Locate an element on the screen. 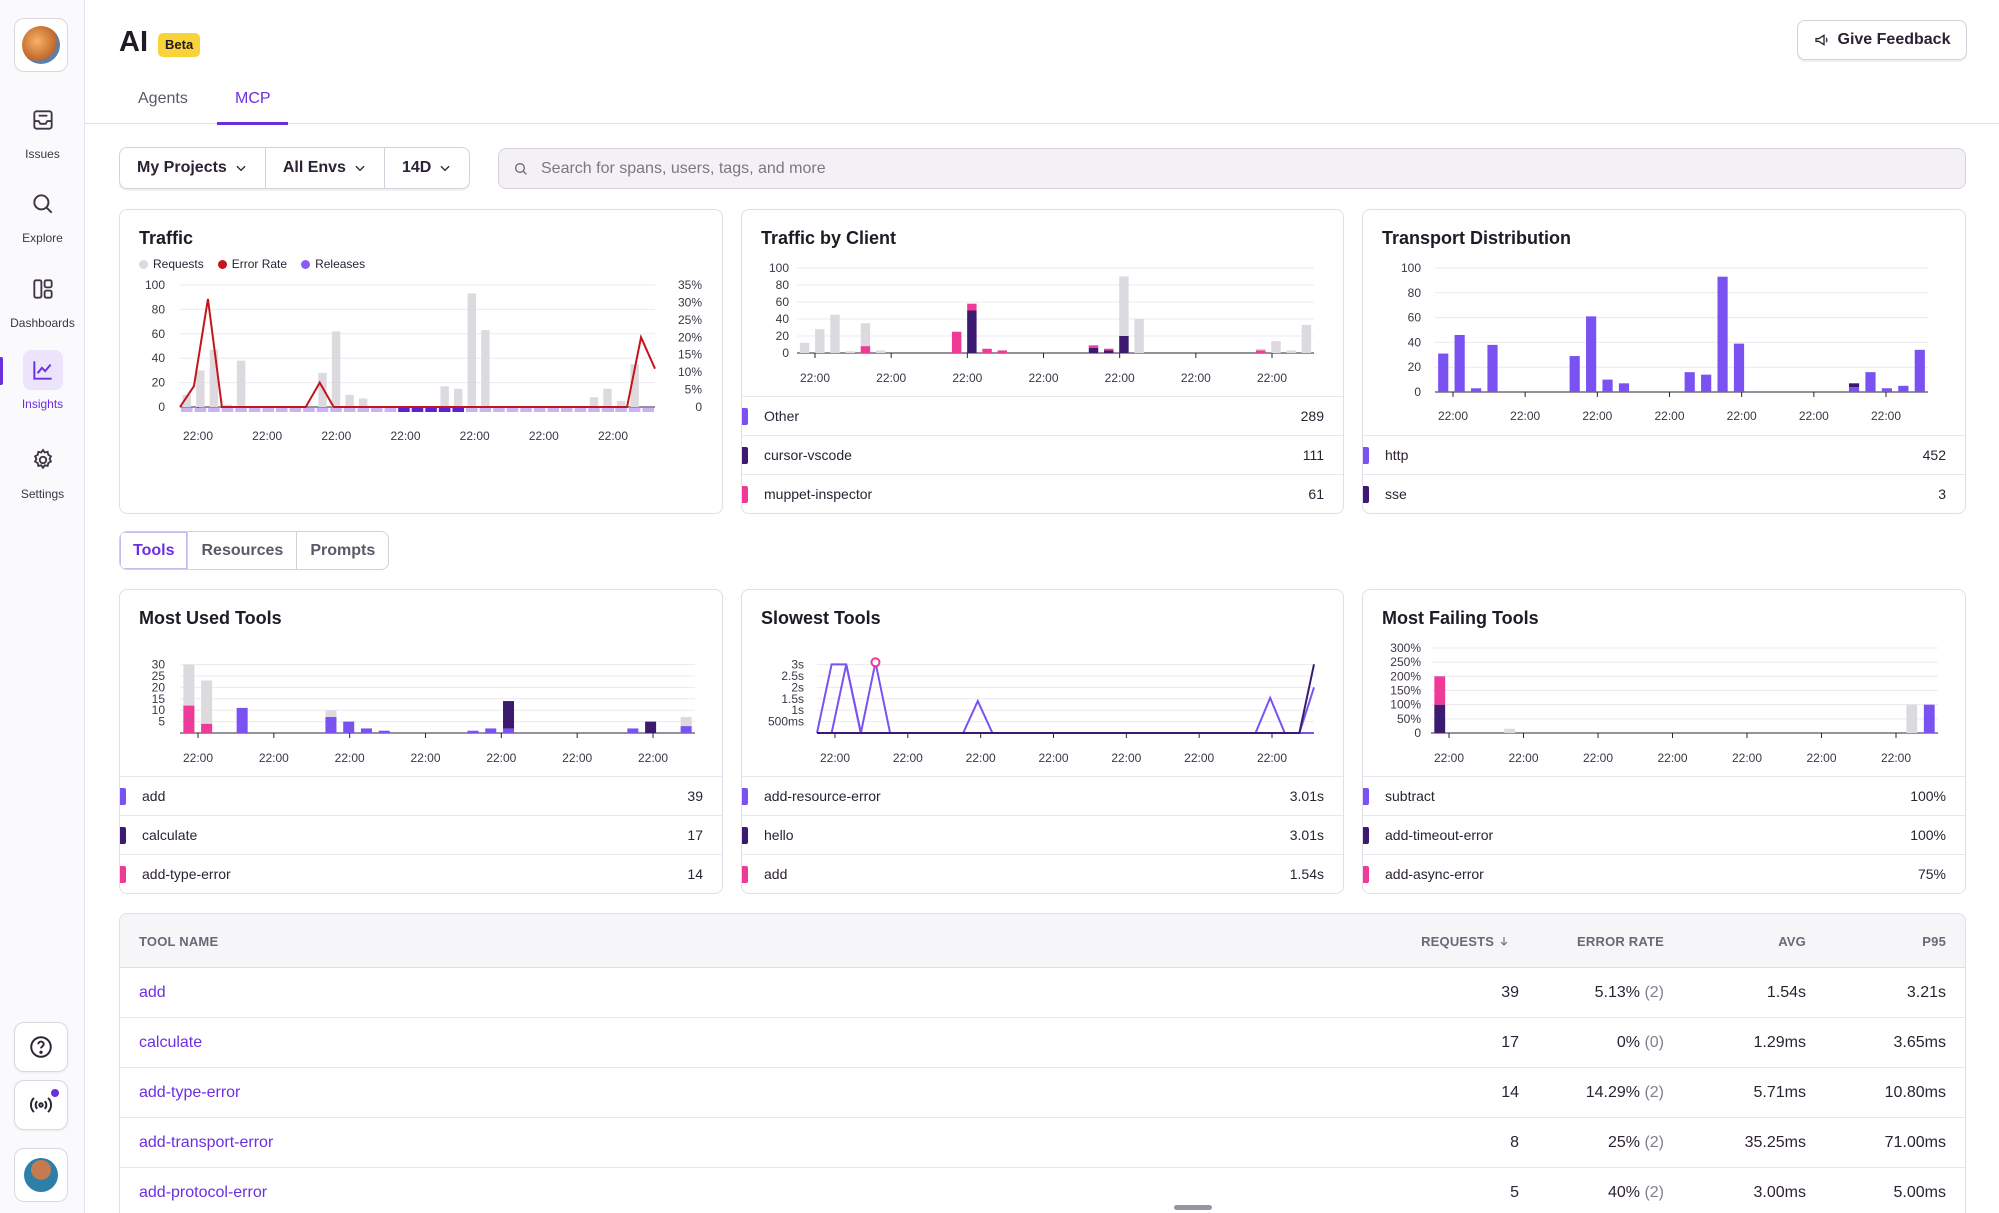 The image size is (1999, 1213). legend-requests: Requests is located at coordinates (171, 264).